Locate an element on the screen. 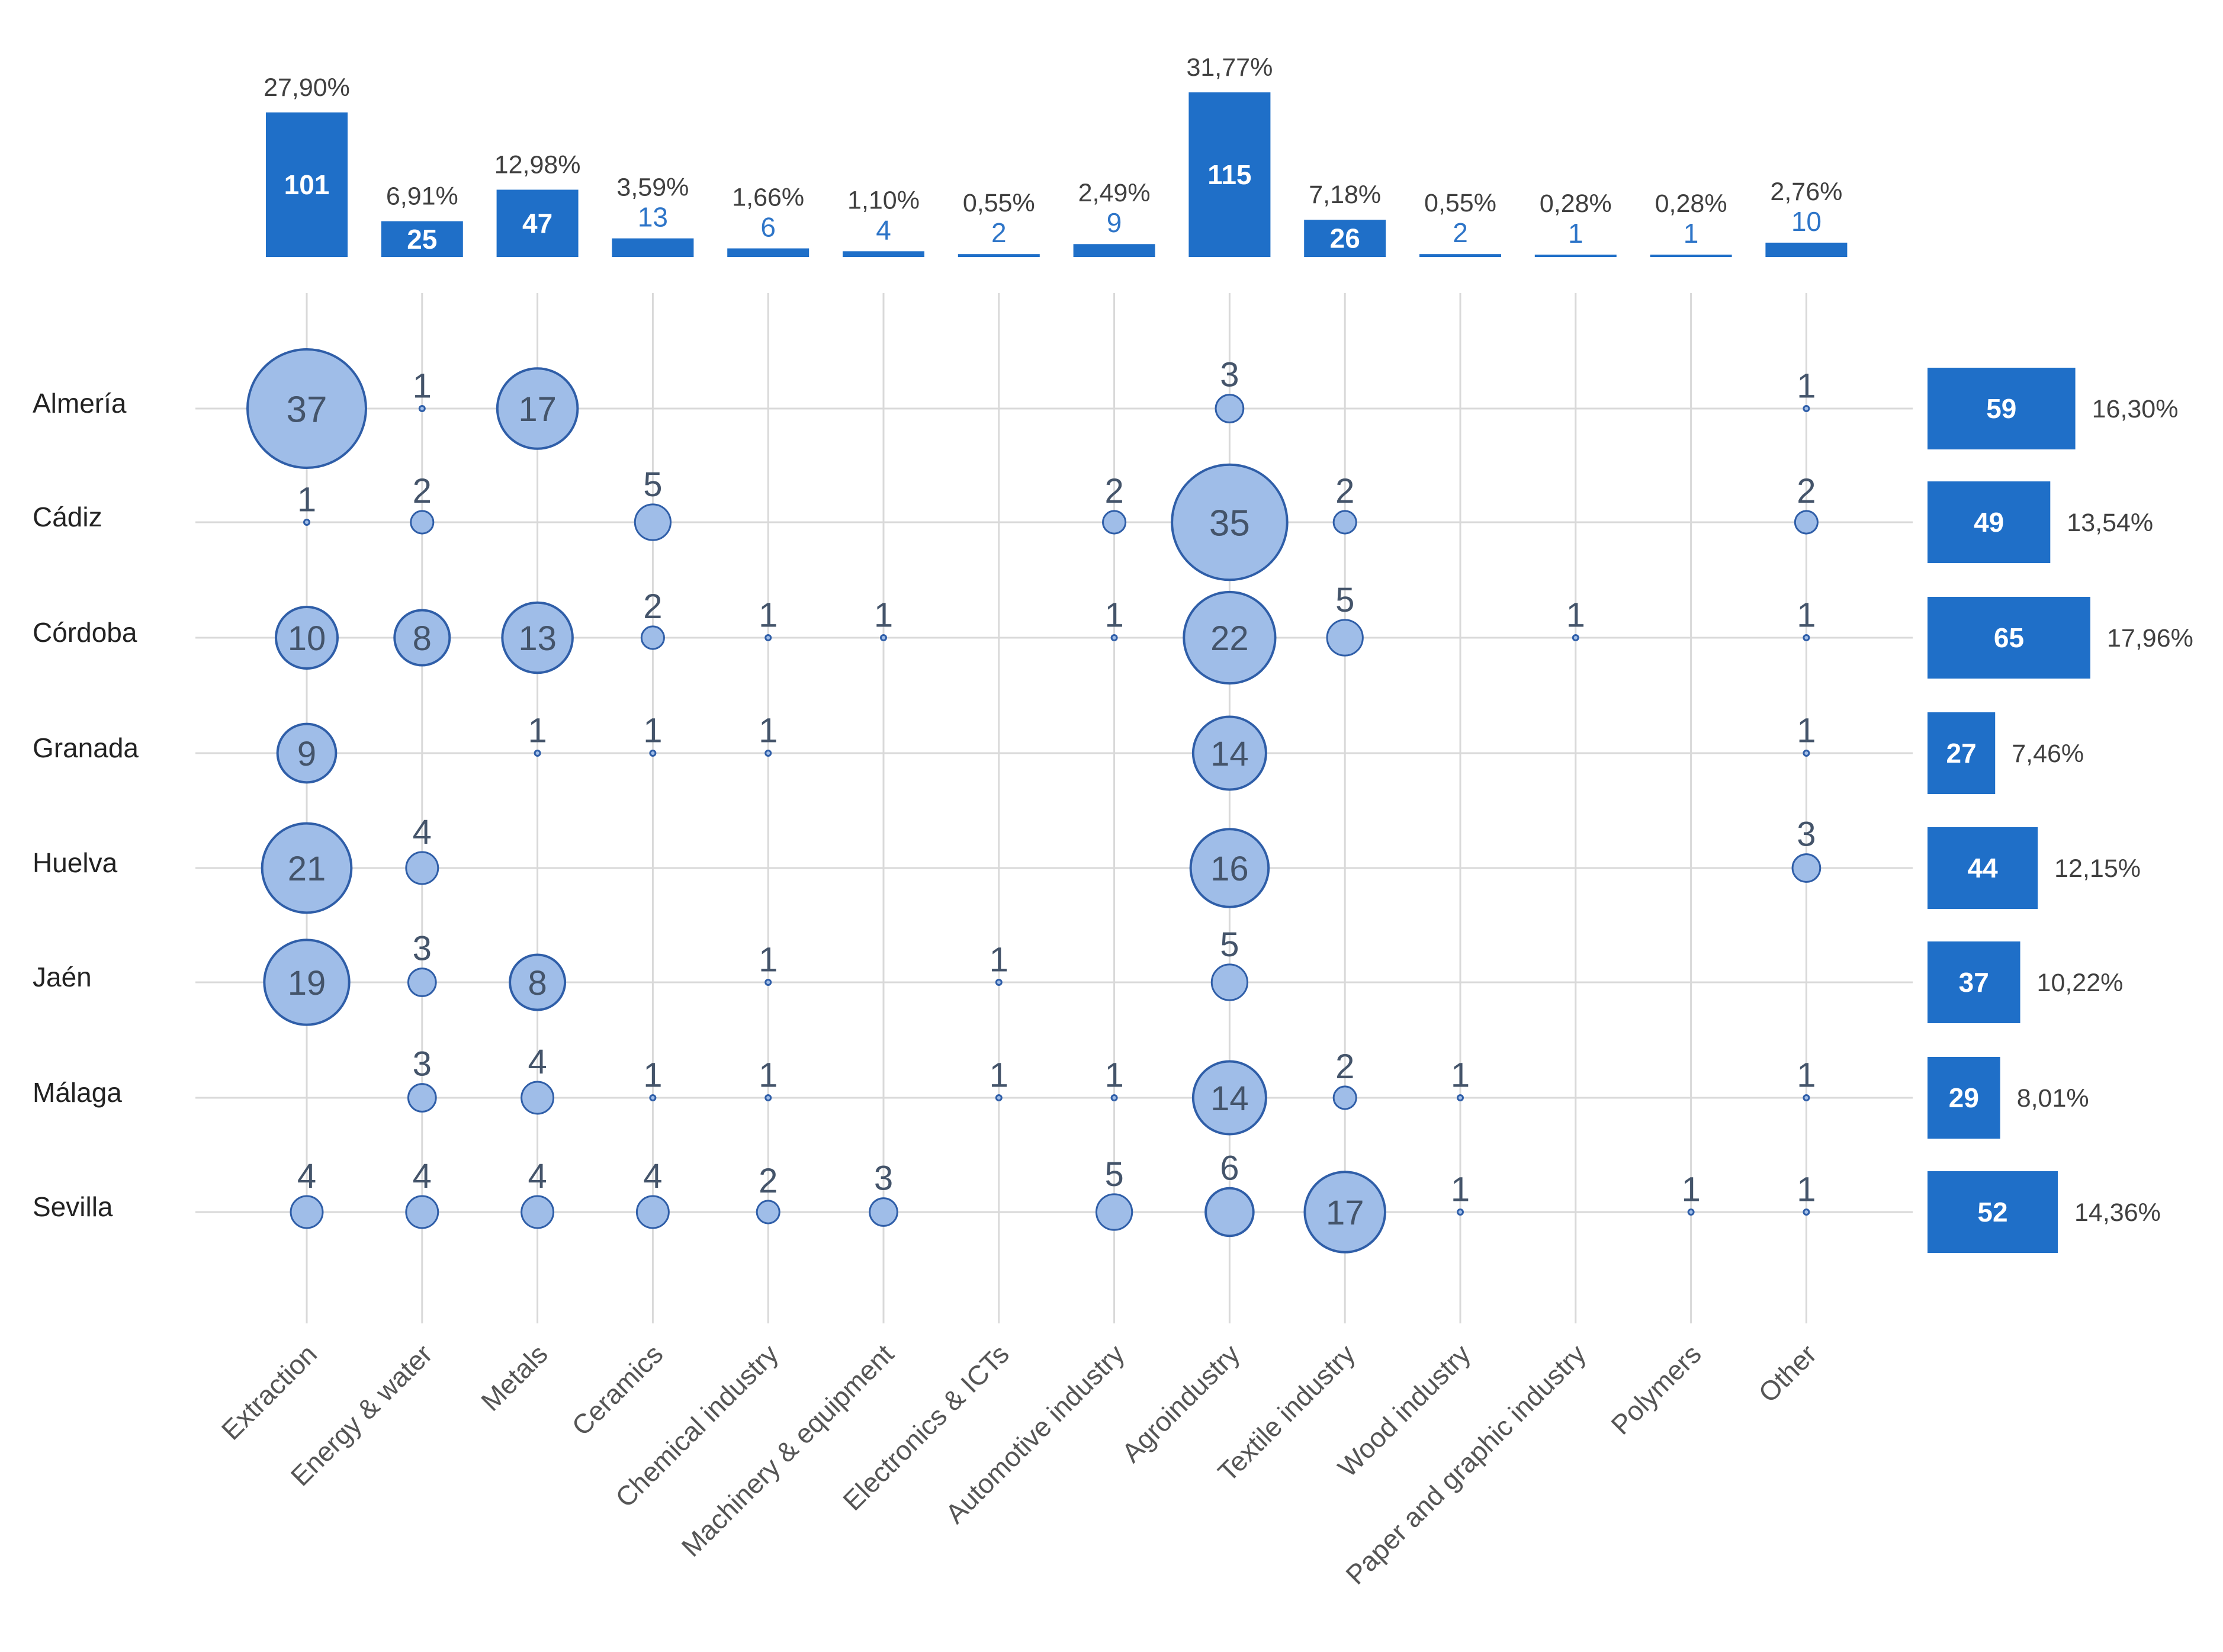 The height and width of the screenshot is (1652, 2223). sector-percent-label: 7,18% is located at coordinates (1345, 195).